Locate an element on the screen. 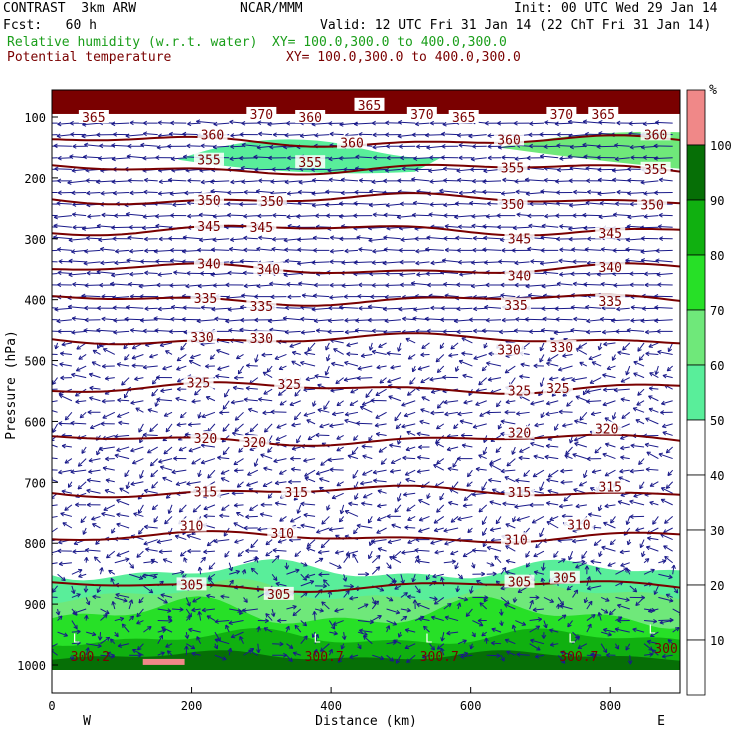  theta-label: 310 is located at coordinates (515, 540).